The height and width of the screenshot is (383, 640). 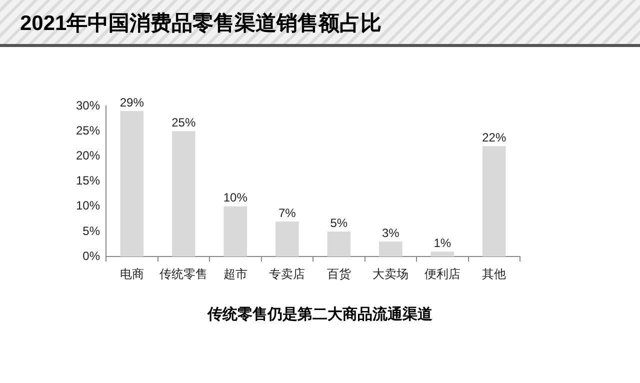 What do you see at coordinates (201, 23) in the screenshot?
I see `chart-title: 2021年中国消费品零售渠道销售额占比` at bounding box center [201, 23].